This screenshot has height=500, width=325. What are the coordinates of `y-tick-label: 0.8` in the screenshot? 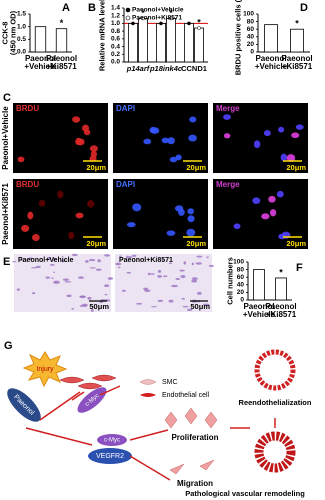 It's located at (115, 31).